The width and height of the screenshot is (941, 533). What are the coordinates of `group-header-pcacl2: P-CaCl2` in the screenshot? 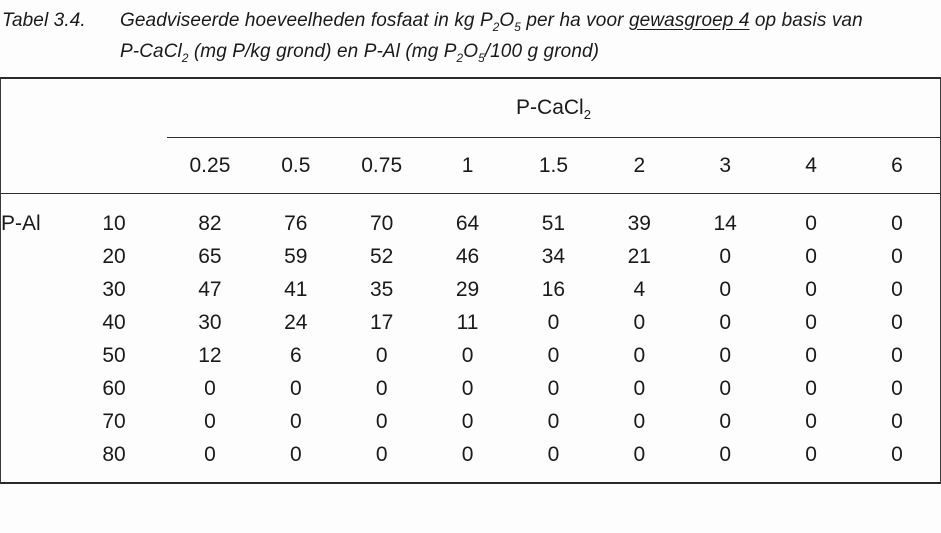 It's located at (553, 108).